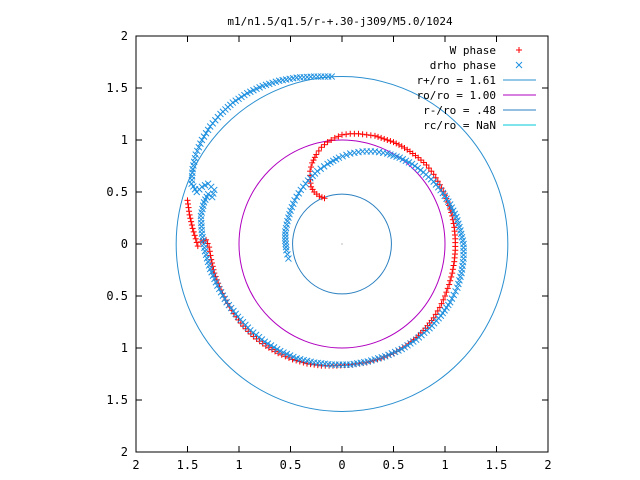 This screenshot has height=480, width=640. Describe the element at coordinates (117, 192) in the screenshot. I see `y-tick-label: 0.5` at that location.